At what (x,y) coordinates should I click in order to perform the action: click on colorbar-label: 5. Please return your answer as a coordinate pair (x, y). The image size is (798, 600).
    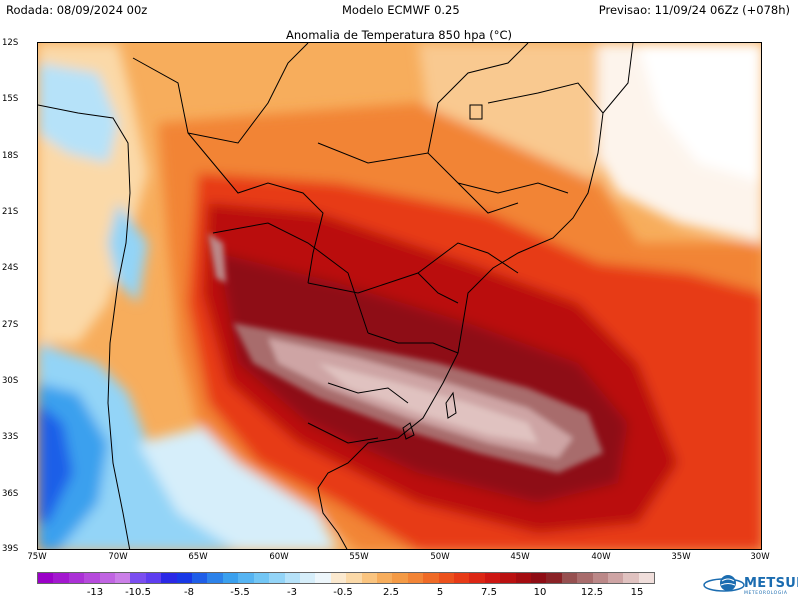
    Looking at the image, I should click on (440, 592).